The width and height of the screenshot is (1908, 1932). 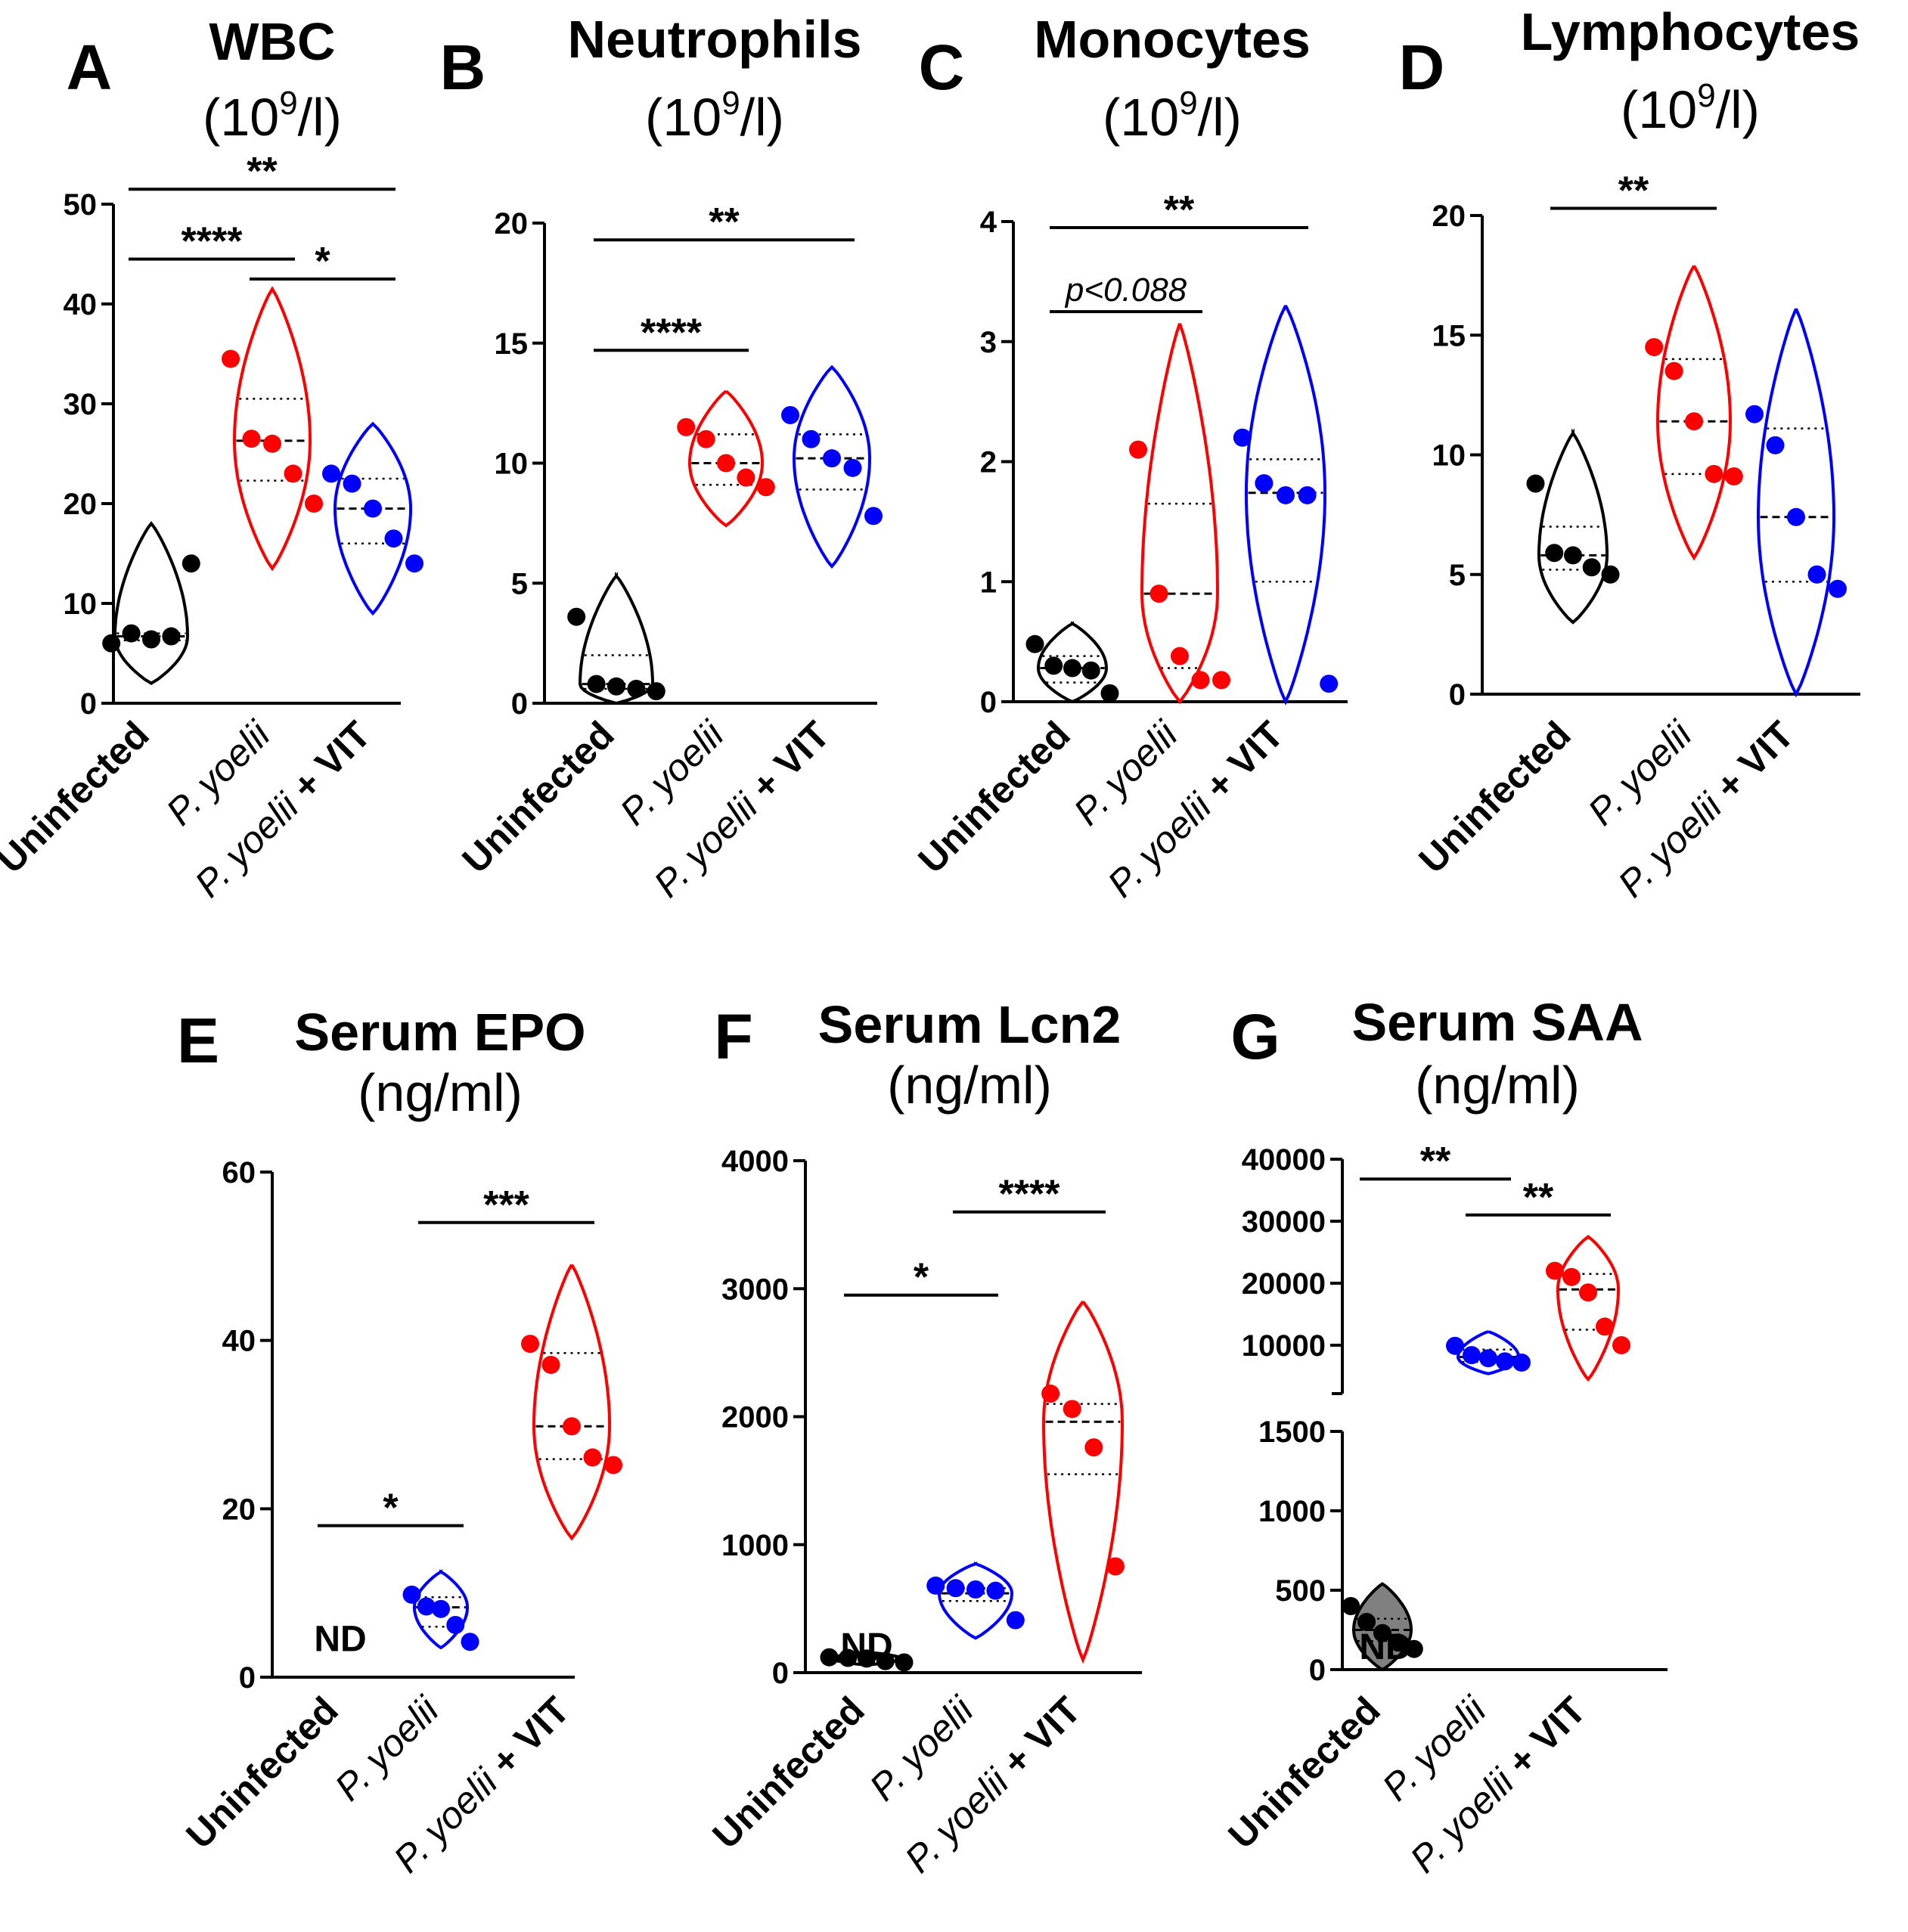 I want to click on significance-label: p<0.088, so click(x=1125, y=290).